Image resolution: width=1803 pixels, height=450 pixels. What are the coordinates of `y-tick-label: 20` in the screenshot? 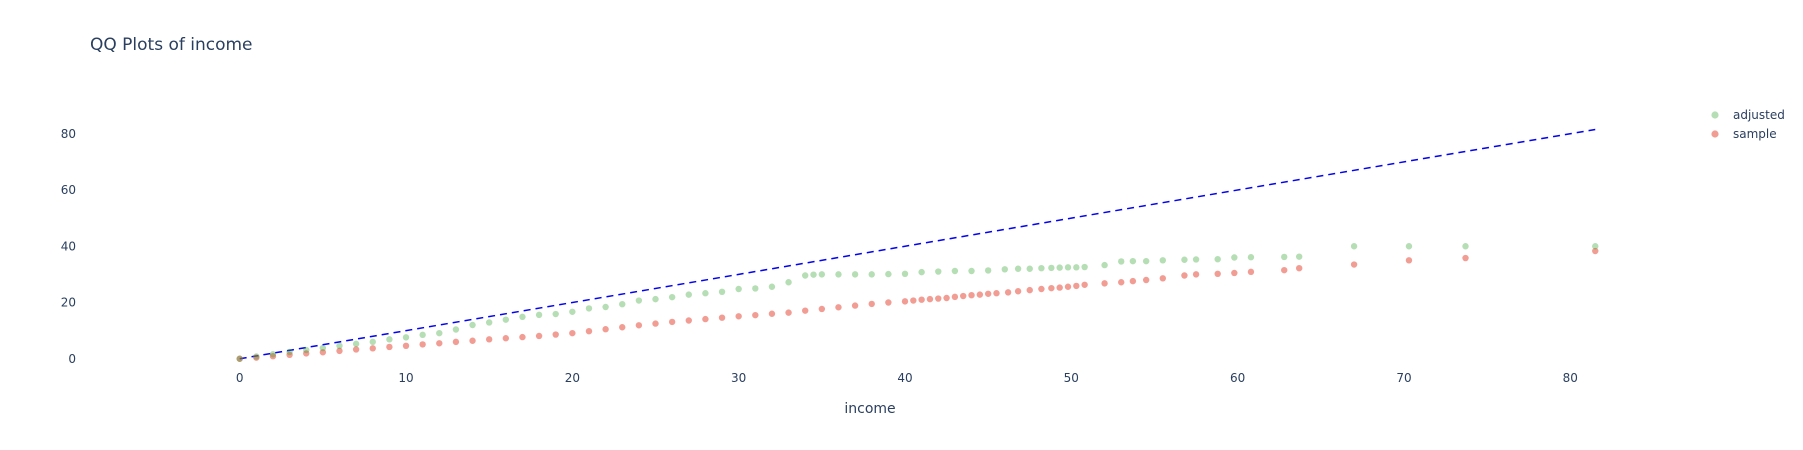 It's located at (68, 303).